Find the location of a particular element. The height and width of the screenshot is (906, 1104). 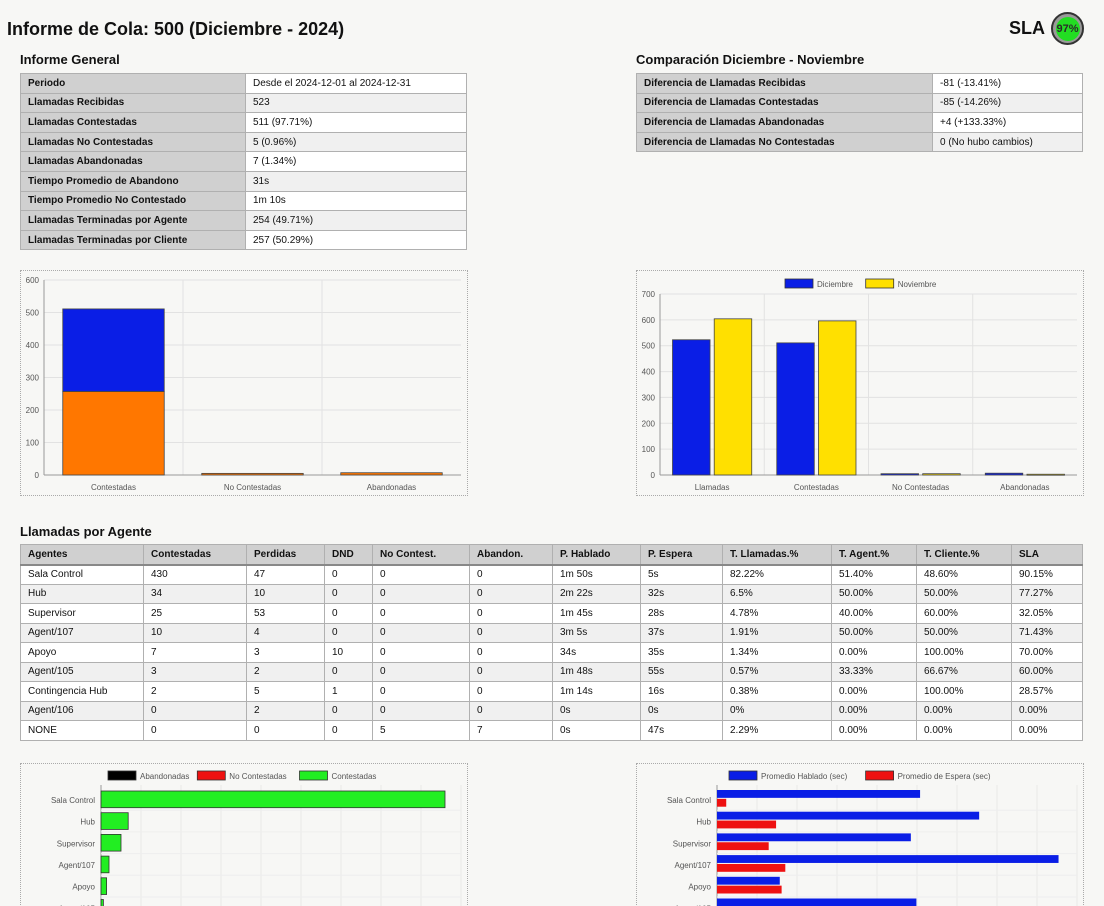

table-cell: Agent/105 is located at coordinates (82, 671).